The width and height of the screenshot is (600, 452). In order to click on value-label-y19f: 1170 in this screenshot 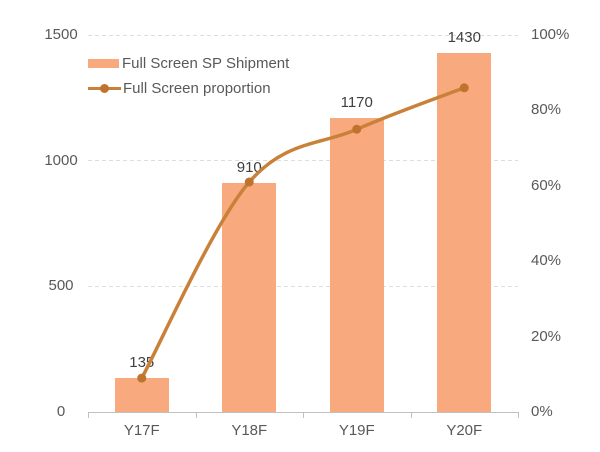, I will do `click(356, 102)`.